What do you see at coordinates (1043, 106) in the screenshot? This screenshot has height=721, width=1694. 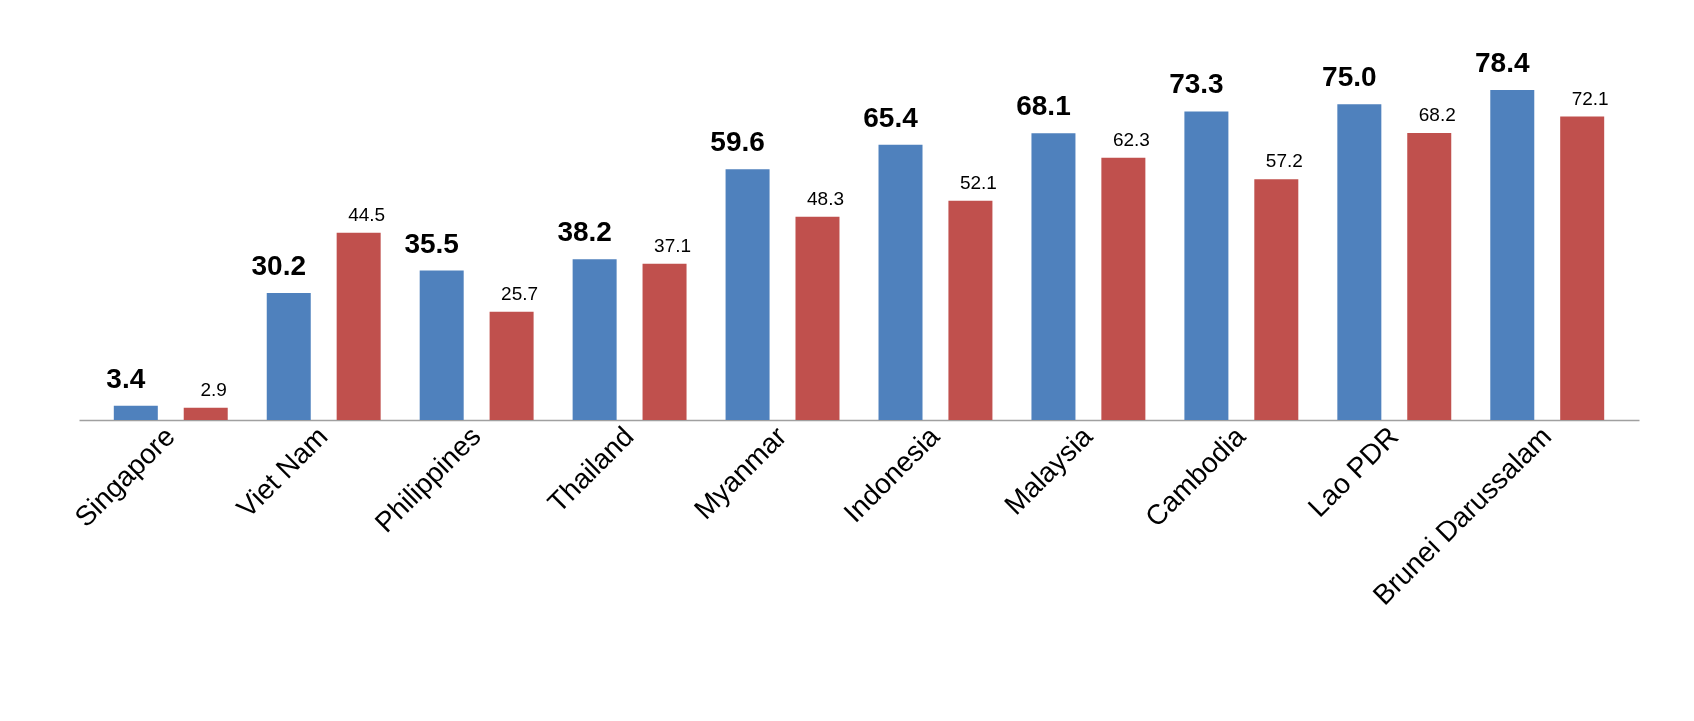 I see `data-label: 68.1` at bounding box center [1043, 106].